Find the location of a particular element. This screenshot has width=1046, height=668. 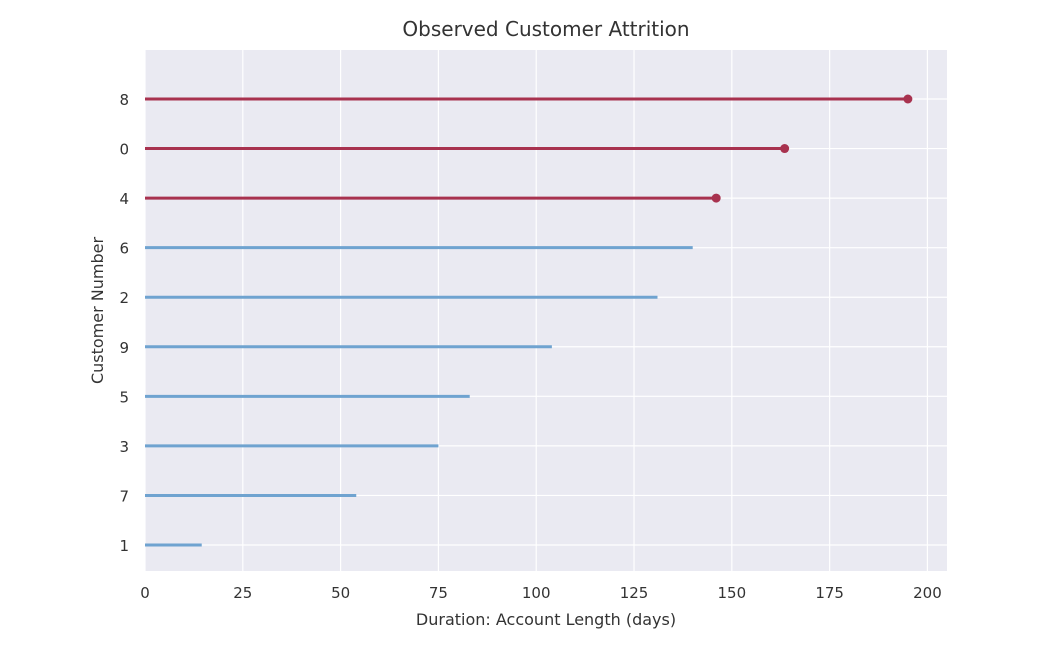

x-tick-label: 0 is located at coordinates (145, 593).